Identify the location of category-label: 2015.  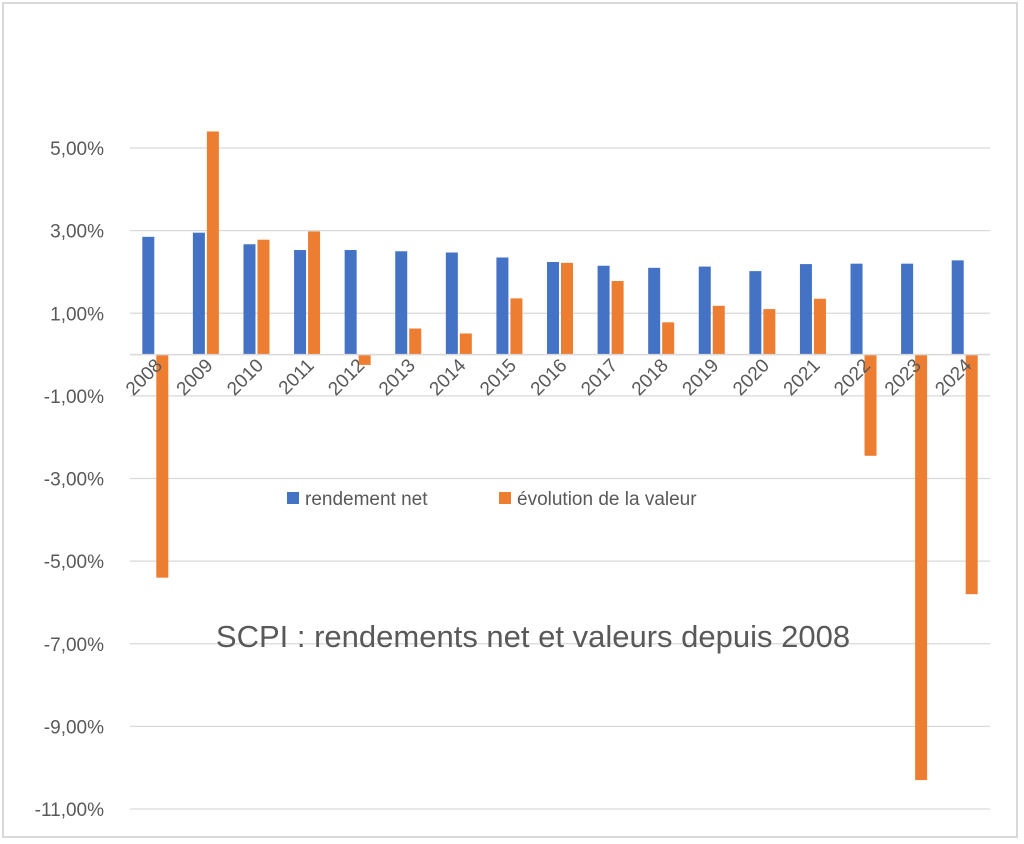
(498, 377).